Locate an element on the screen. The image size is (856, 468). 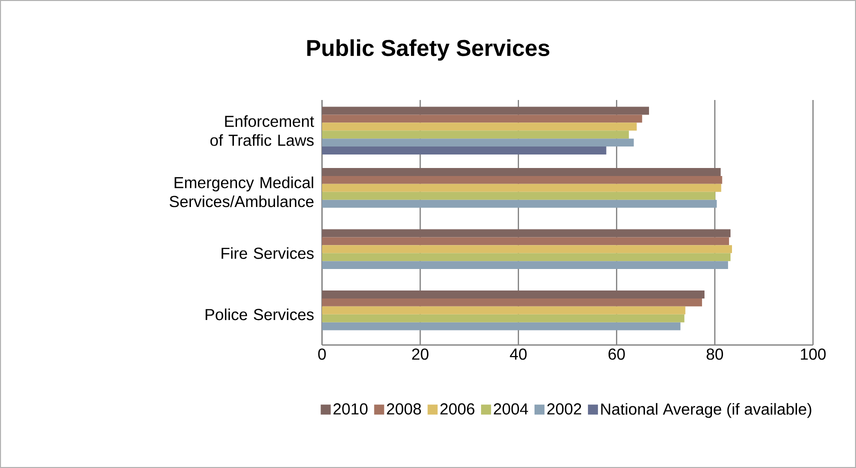
legend-label: 2002 is located at coordinates (564, 409).